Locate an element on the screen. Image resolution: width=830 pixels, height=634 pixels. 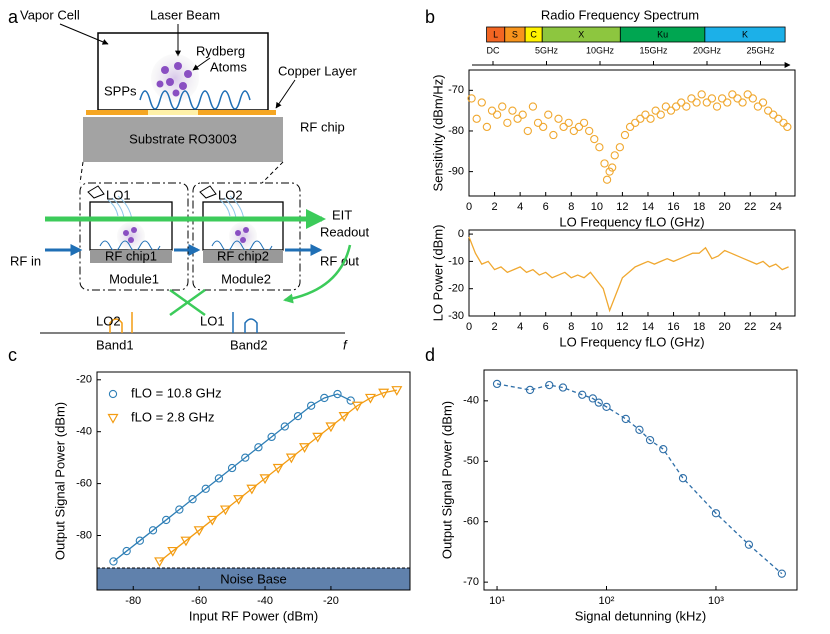
label: Band1 is located at coordinates (115, 344).